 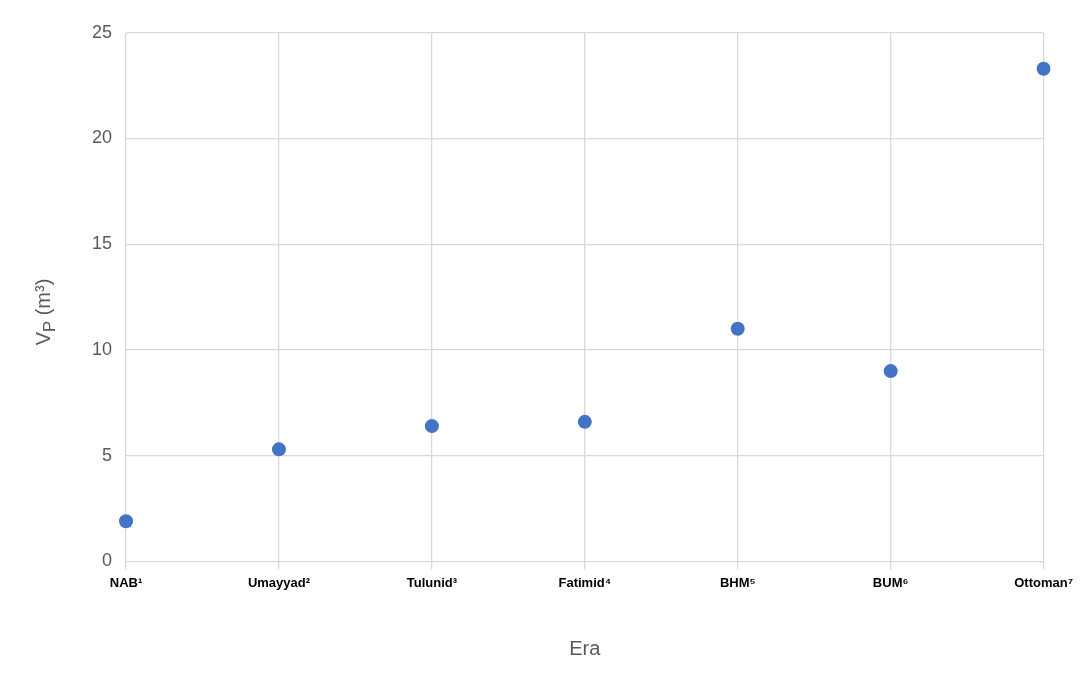 I want to click on y-tick-label: 20, so click(x=102, y=137).